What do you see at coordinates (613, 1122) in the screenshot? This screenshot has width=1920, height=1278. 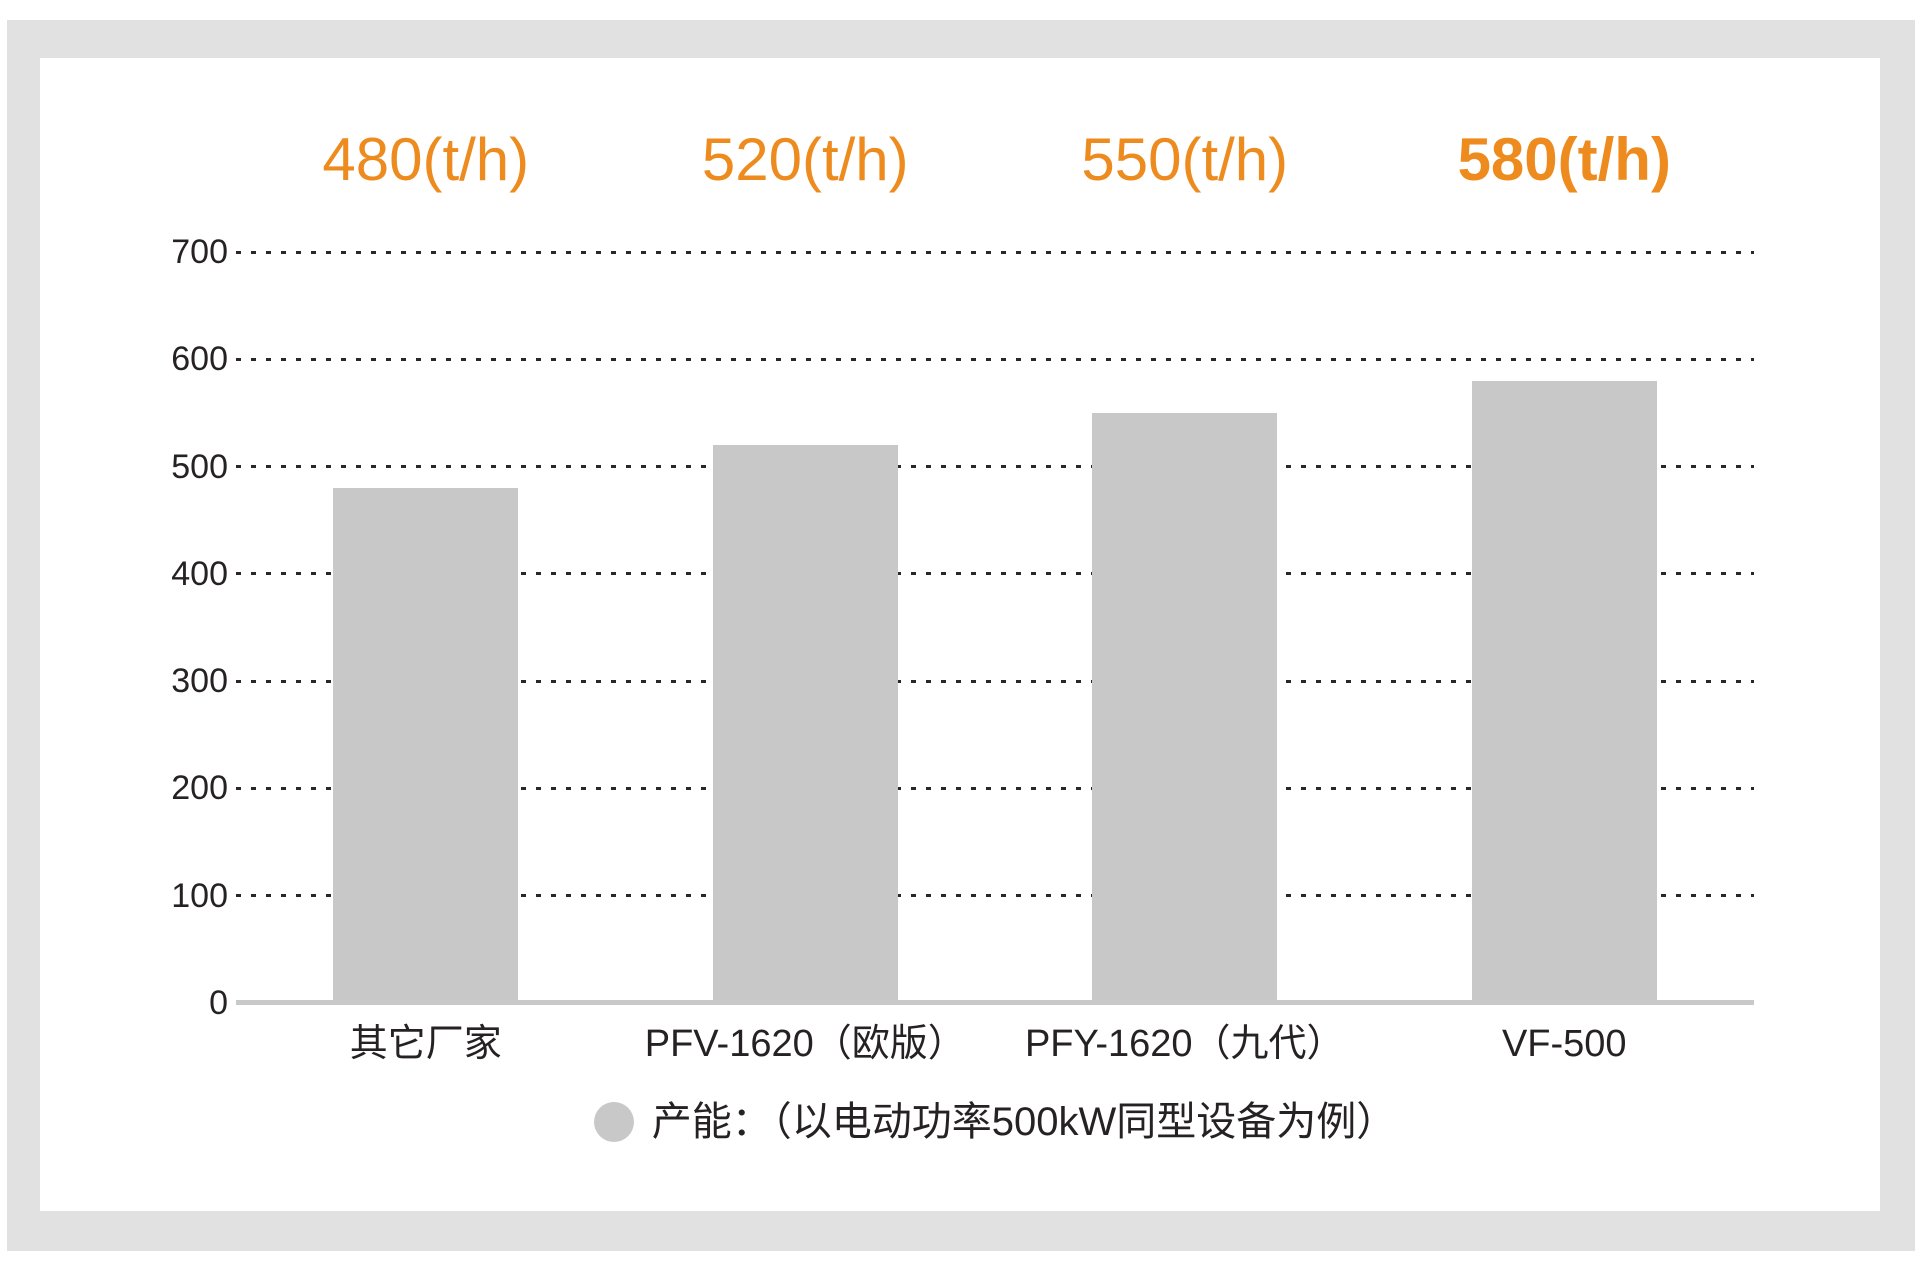 I see `legend-marker-icon` at bounding box center [613, 1122].